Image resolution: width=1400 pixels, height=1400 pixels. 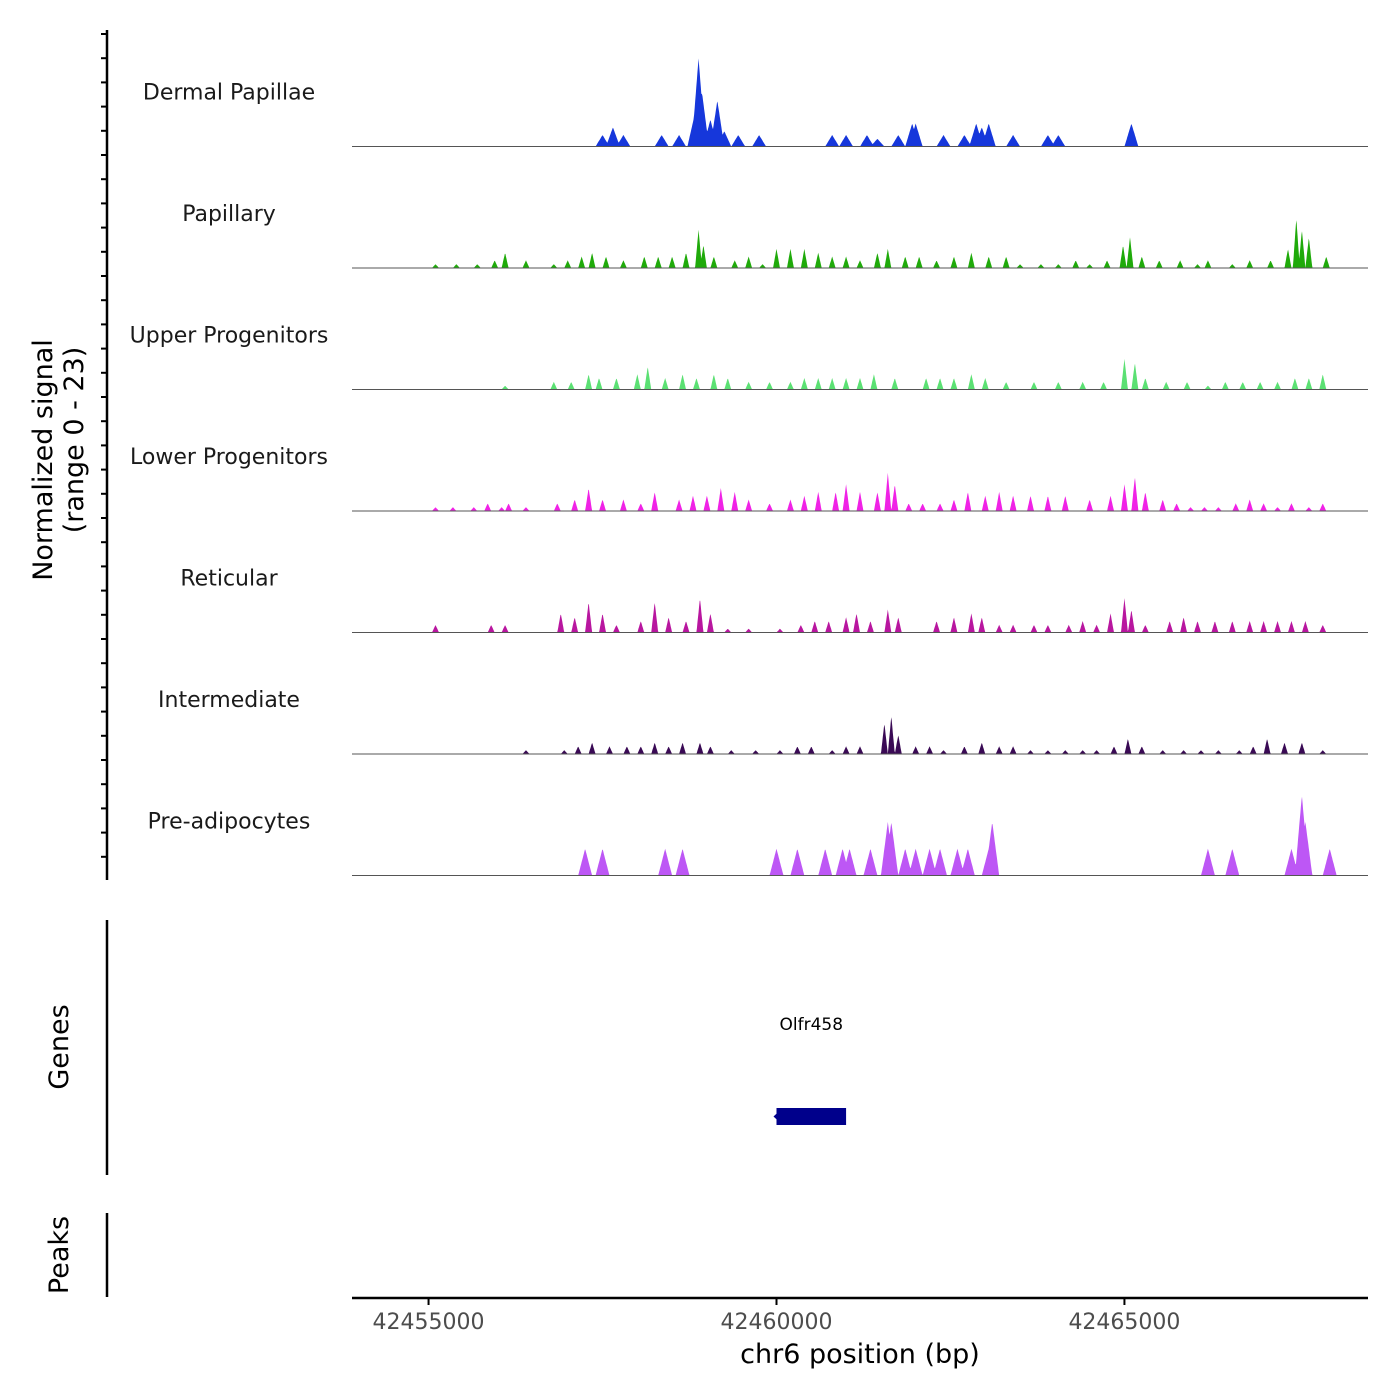 I want to click on gene-olfr458: Olfr458, so click(x=810, y=1070).